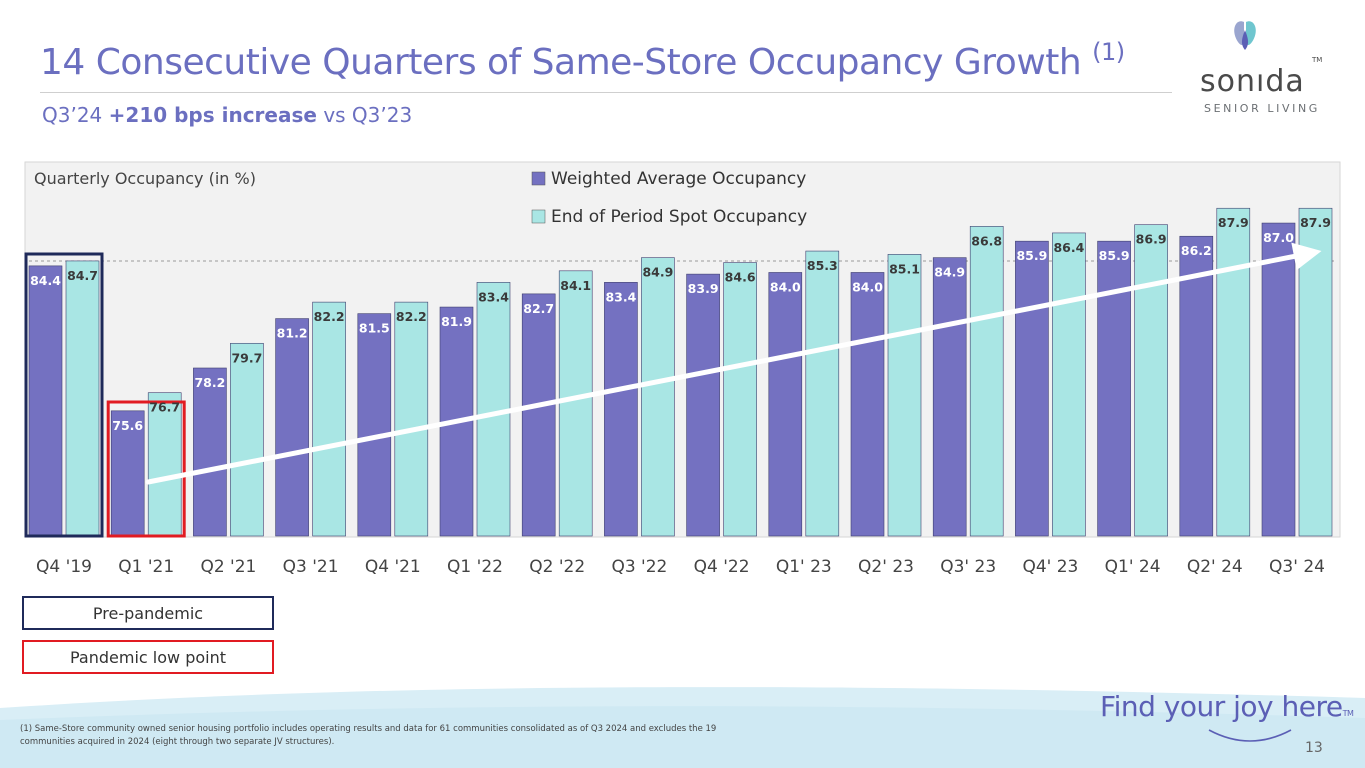 The width and height of the screenshot is (1365, 768). What do you see at coordinates (1196, 250) in the screenshot?
I see `data-label-weighted: 86.2` at bounding box center [1196, 250].